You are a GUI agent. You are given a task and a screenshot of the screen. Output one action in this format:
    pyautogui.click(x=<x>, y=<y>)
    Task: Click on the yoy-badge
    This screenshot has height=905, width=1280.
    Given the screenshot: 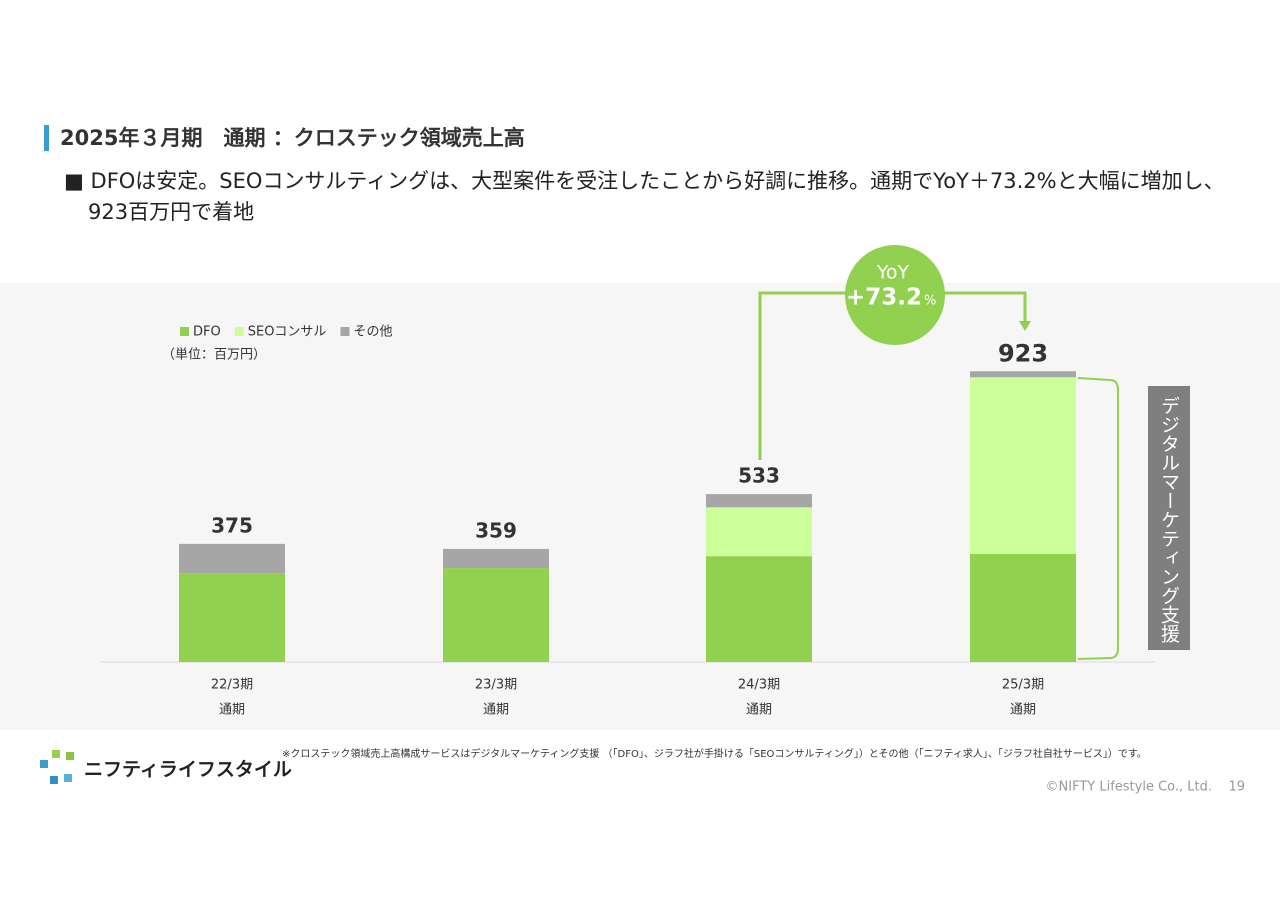 What is the action you would take?
    pyautogui.click(x=895, y=295)
    